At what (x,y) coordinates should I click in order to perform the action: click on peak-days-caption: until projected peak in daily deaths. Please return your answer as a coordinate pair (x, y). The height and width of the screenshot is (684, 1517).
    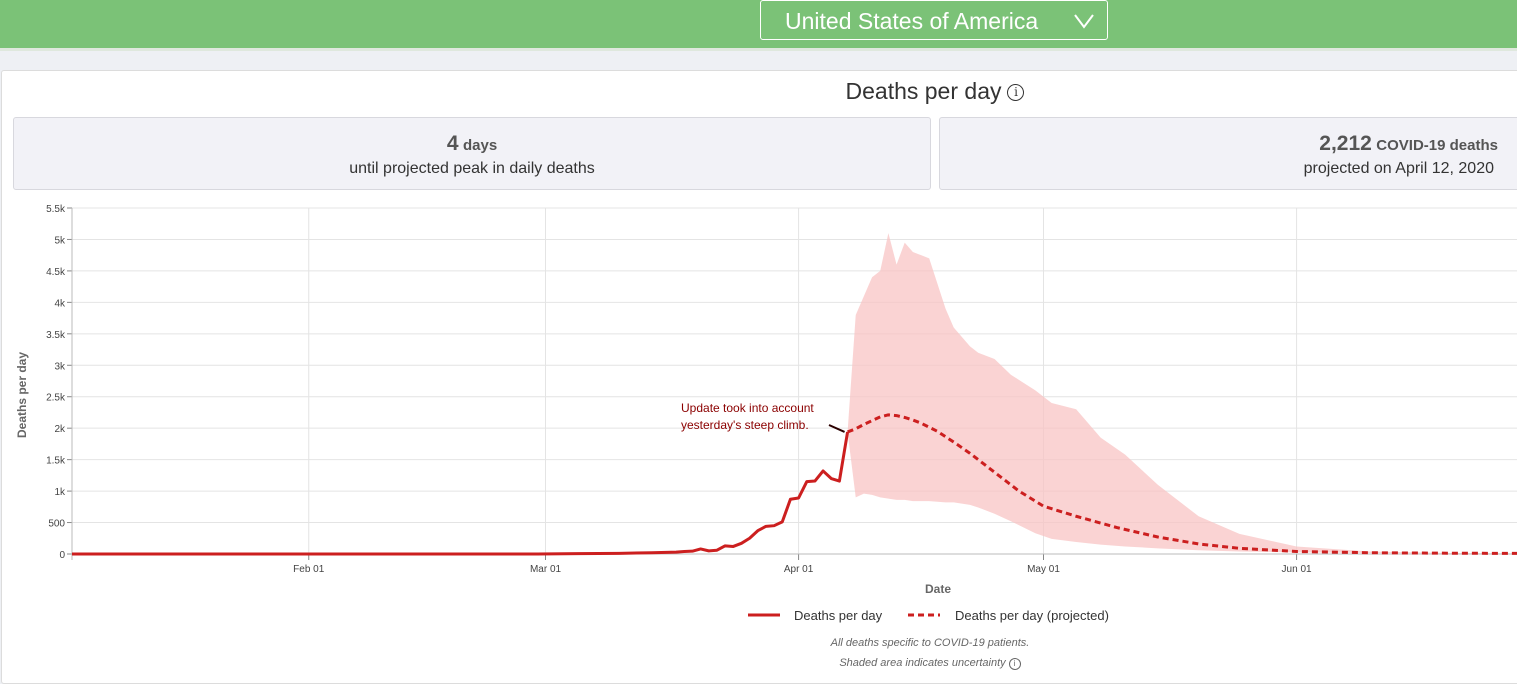
    Looking at the image, I should click on (472, 168).